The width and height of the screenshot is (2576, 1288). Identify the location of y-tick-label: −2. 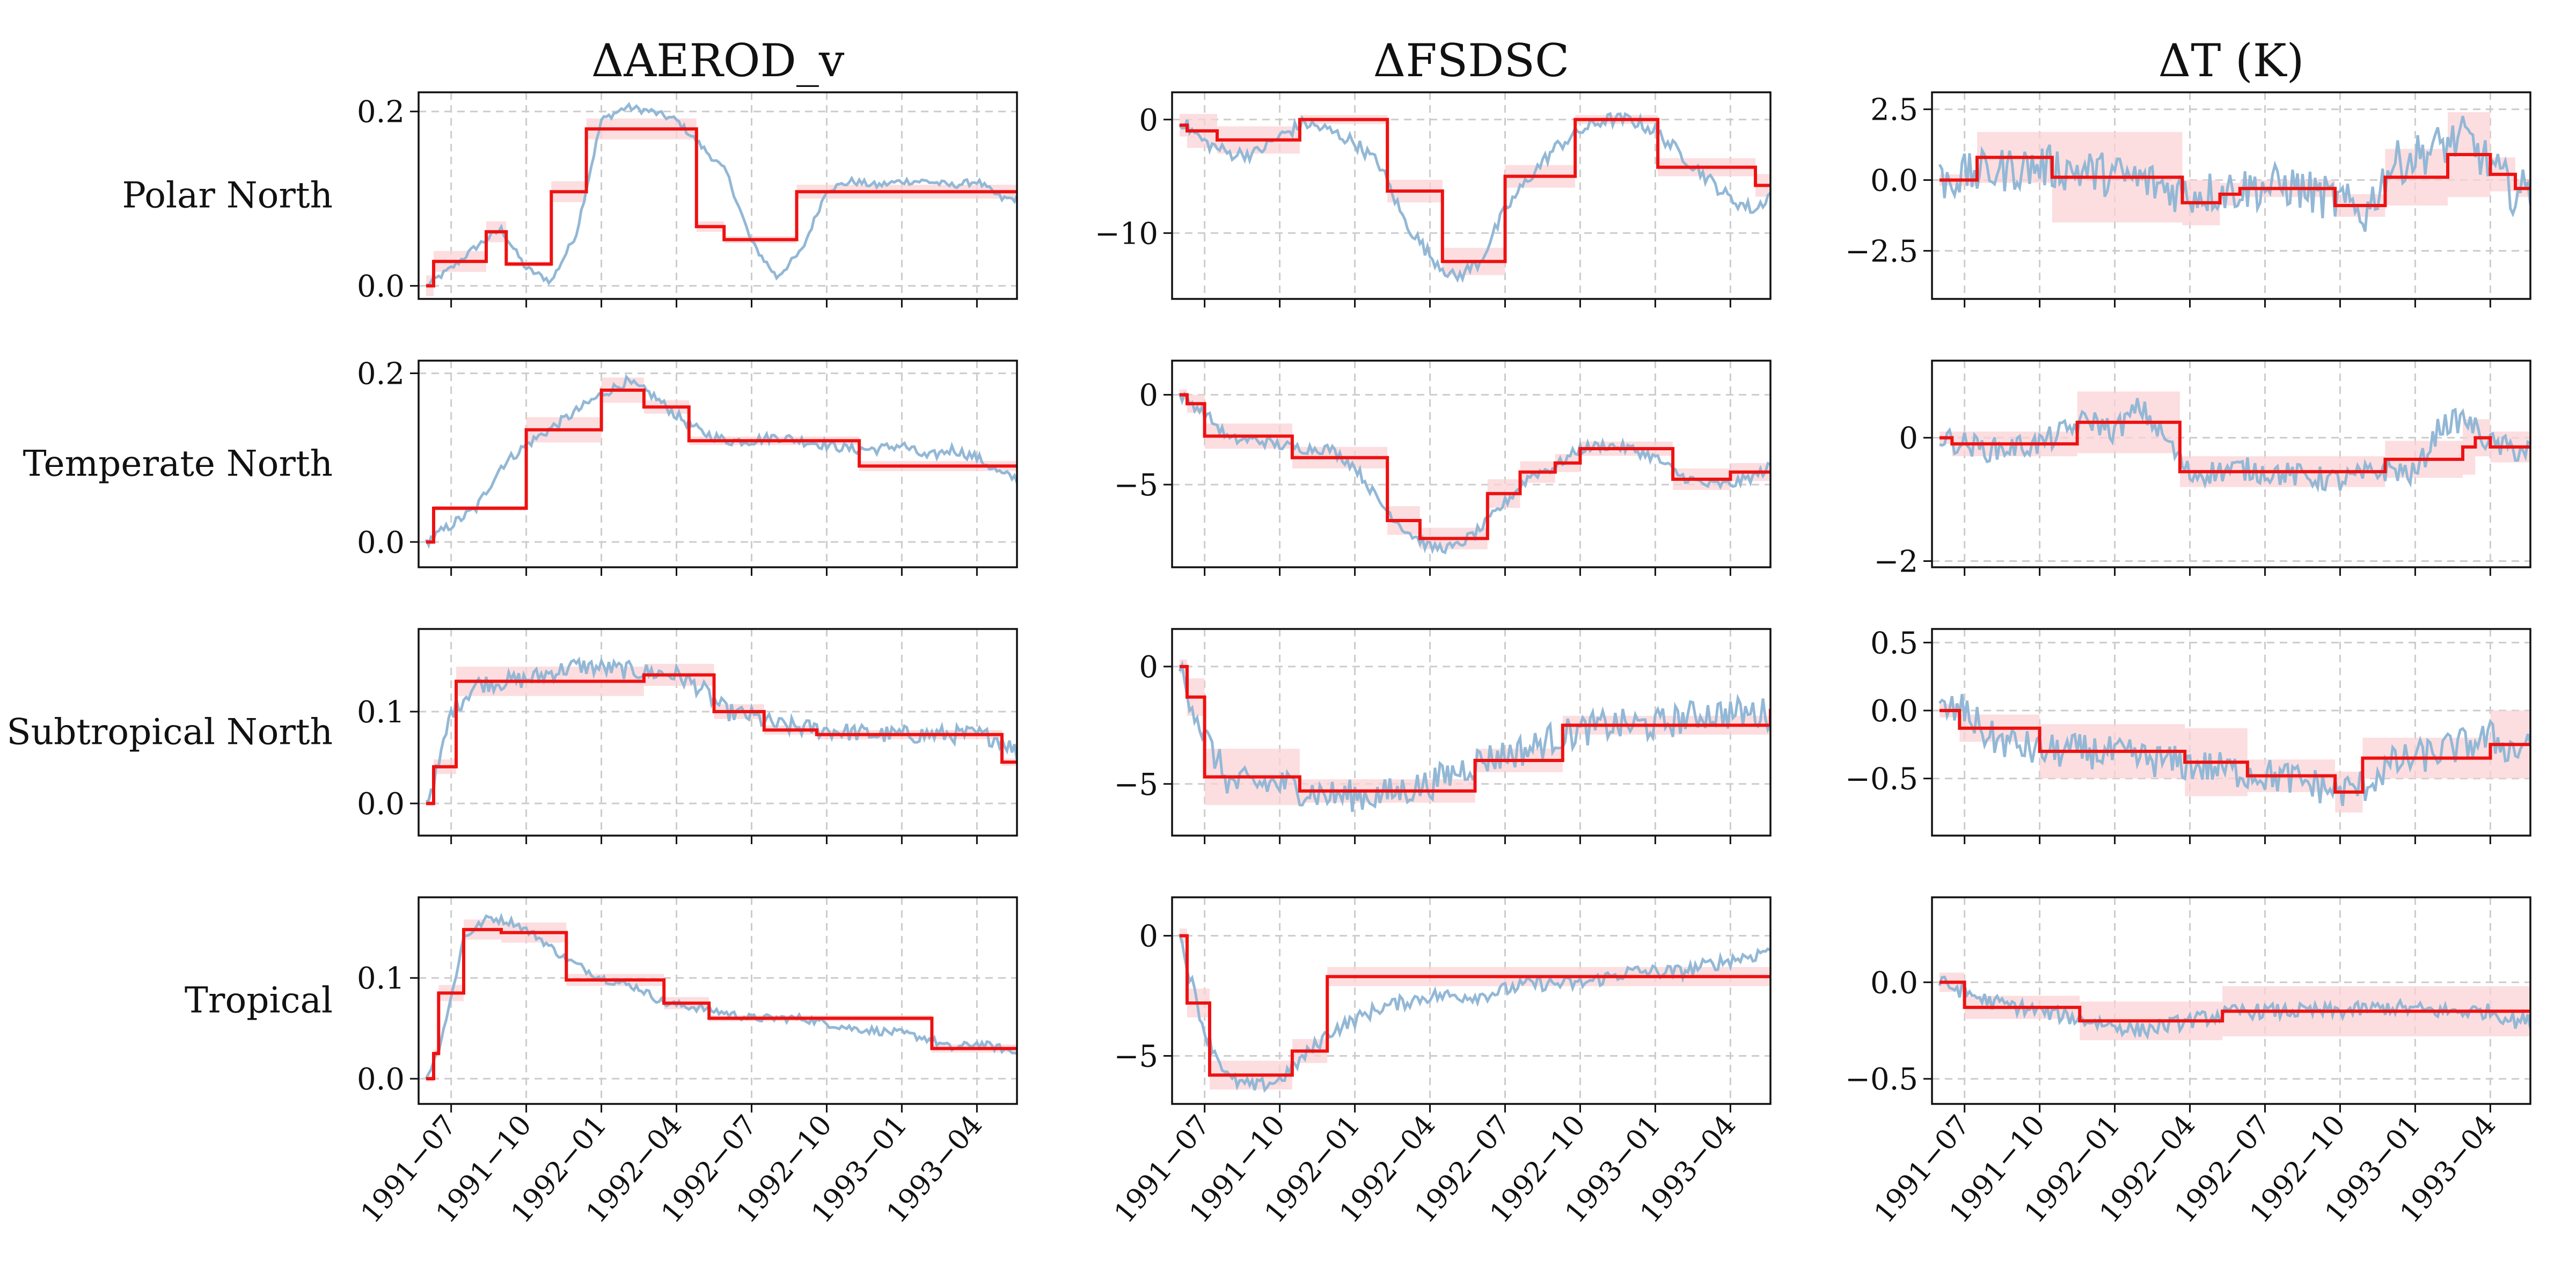
(1896, 562).